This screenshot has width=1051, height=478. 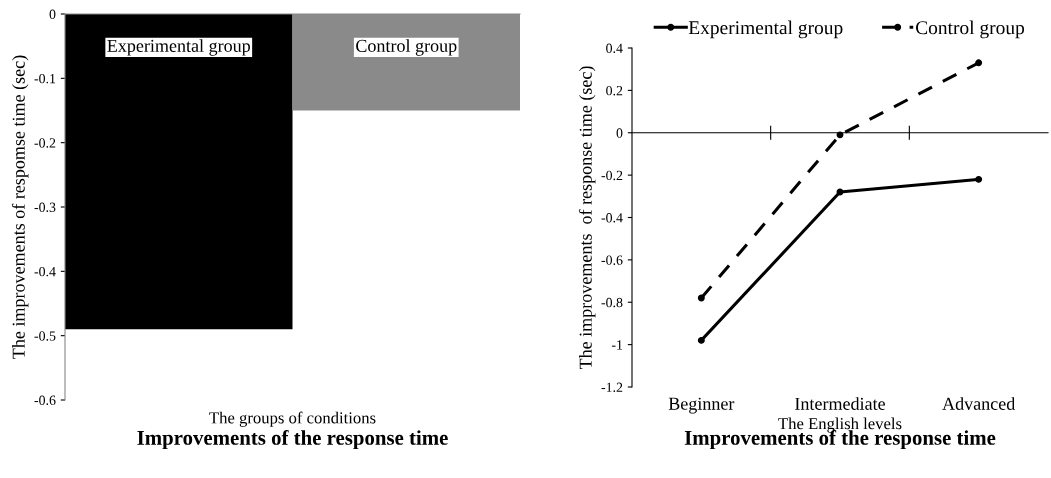 I want to click on y-tick-label: -0.8, so click(x=612, y=302).